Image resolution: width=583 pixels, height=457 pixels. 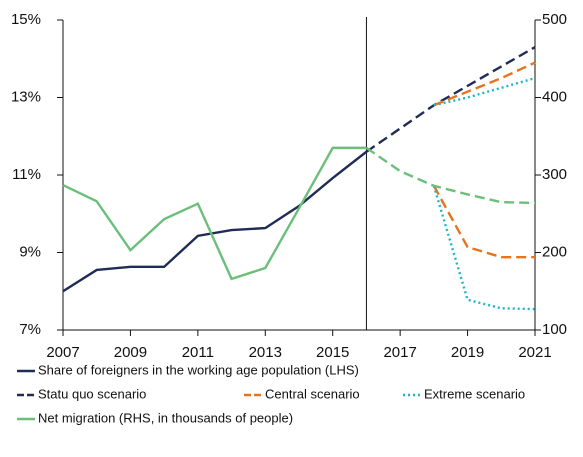 I want to click on y2-tick-label: 300, so click(x=554, y=174).